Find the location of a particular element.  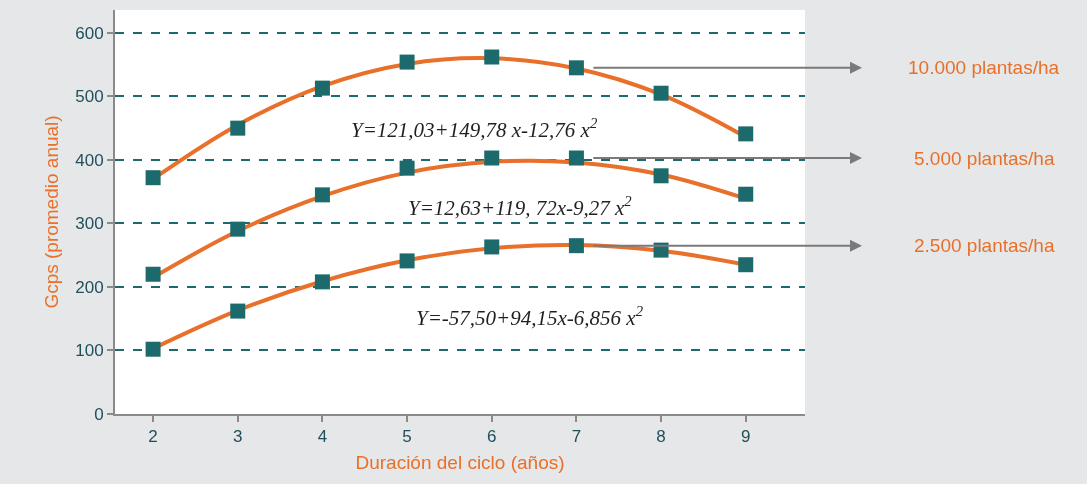

y-tick-label: 500 is located at coordinates (89, 97).